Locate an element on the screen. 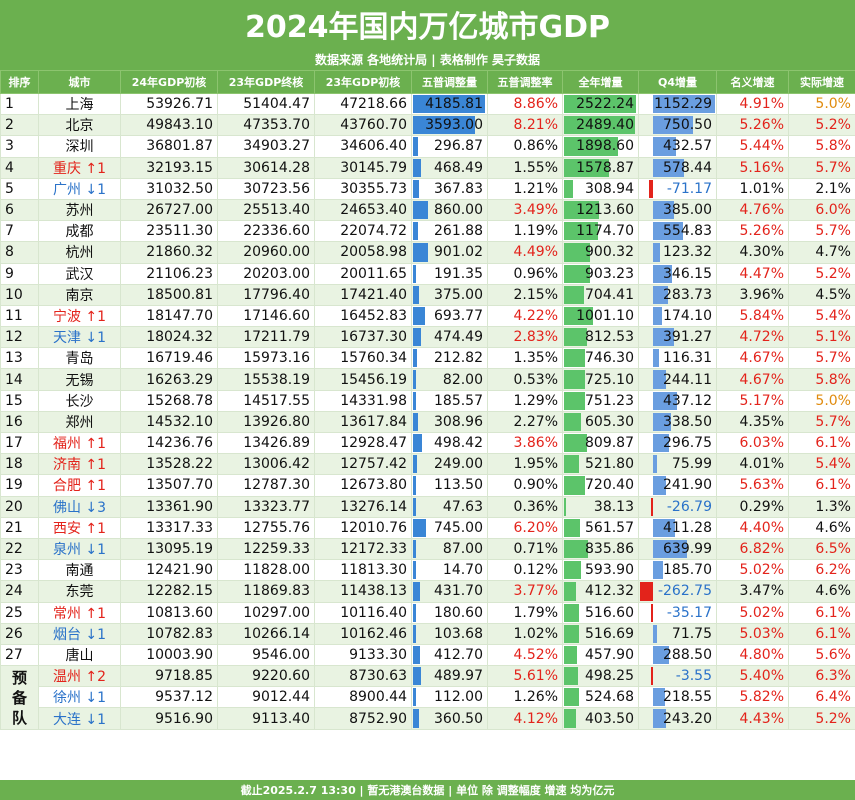  cell-inc: 2522.24 is located at coordinates (600, 104).